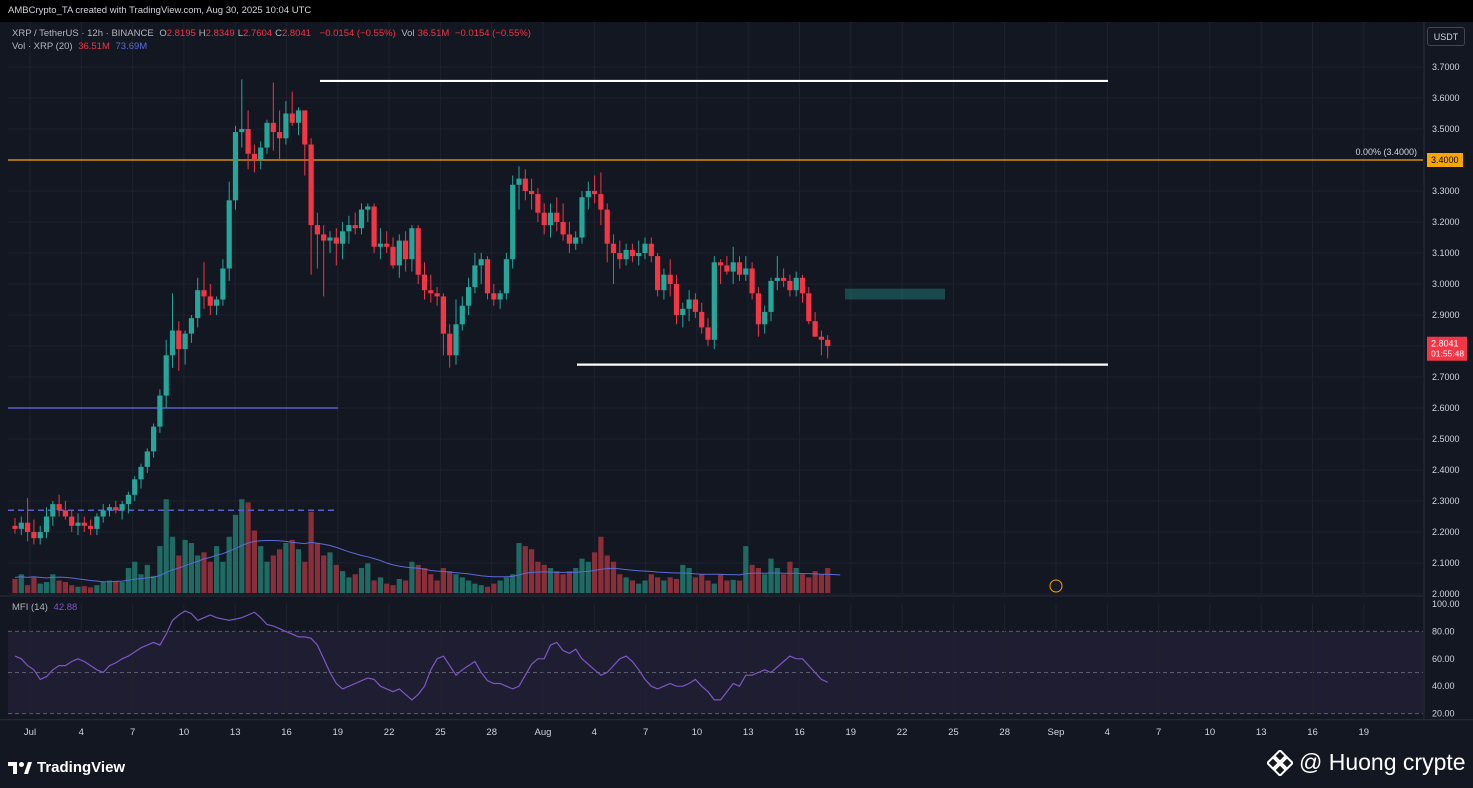 This screenshot has height=788, width=1473. What do you see at coordinates (1447, 348) in the screenshot?
I see `last-price-tag` at bounding box center [1447, 348].